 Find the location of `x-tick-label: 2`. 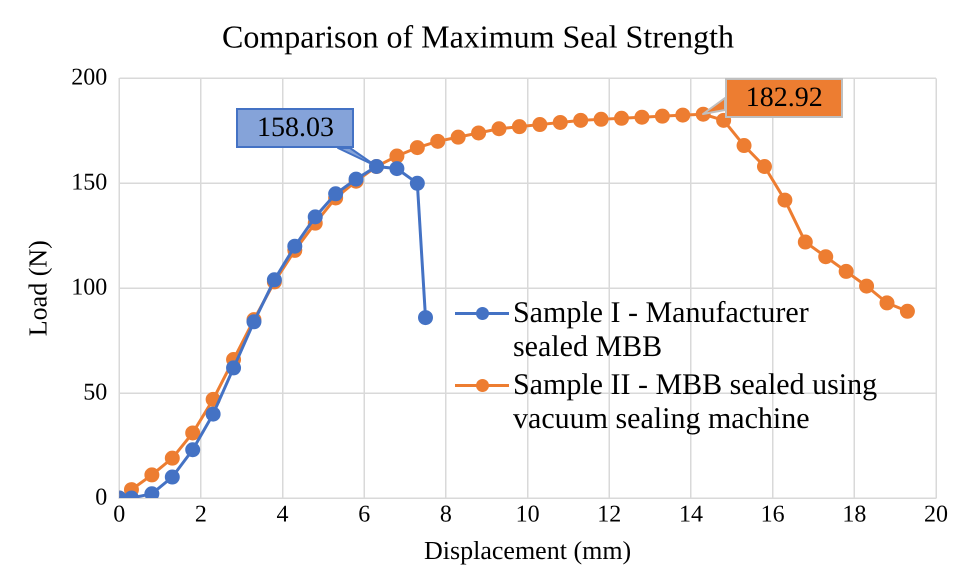

x-tick-label: 2 is located at coordinates (200, 515).